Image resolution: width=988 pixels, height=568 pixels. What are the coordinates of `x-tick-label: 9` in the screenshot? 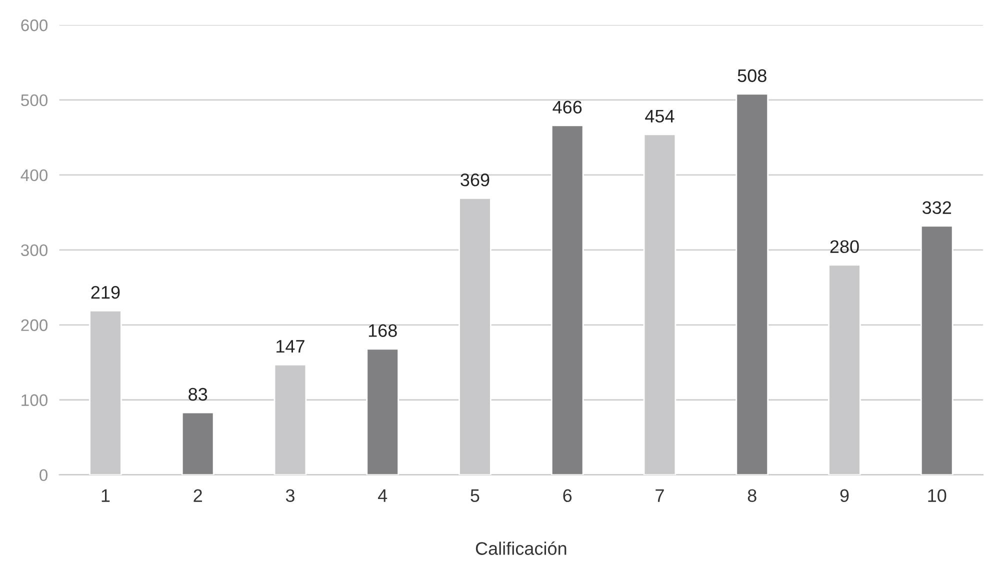 It's located at (844, 495).